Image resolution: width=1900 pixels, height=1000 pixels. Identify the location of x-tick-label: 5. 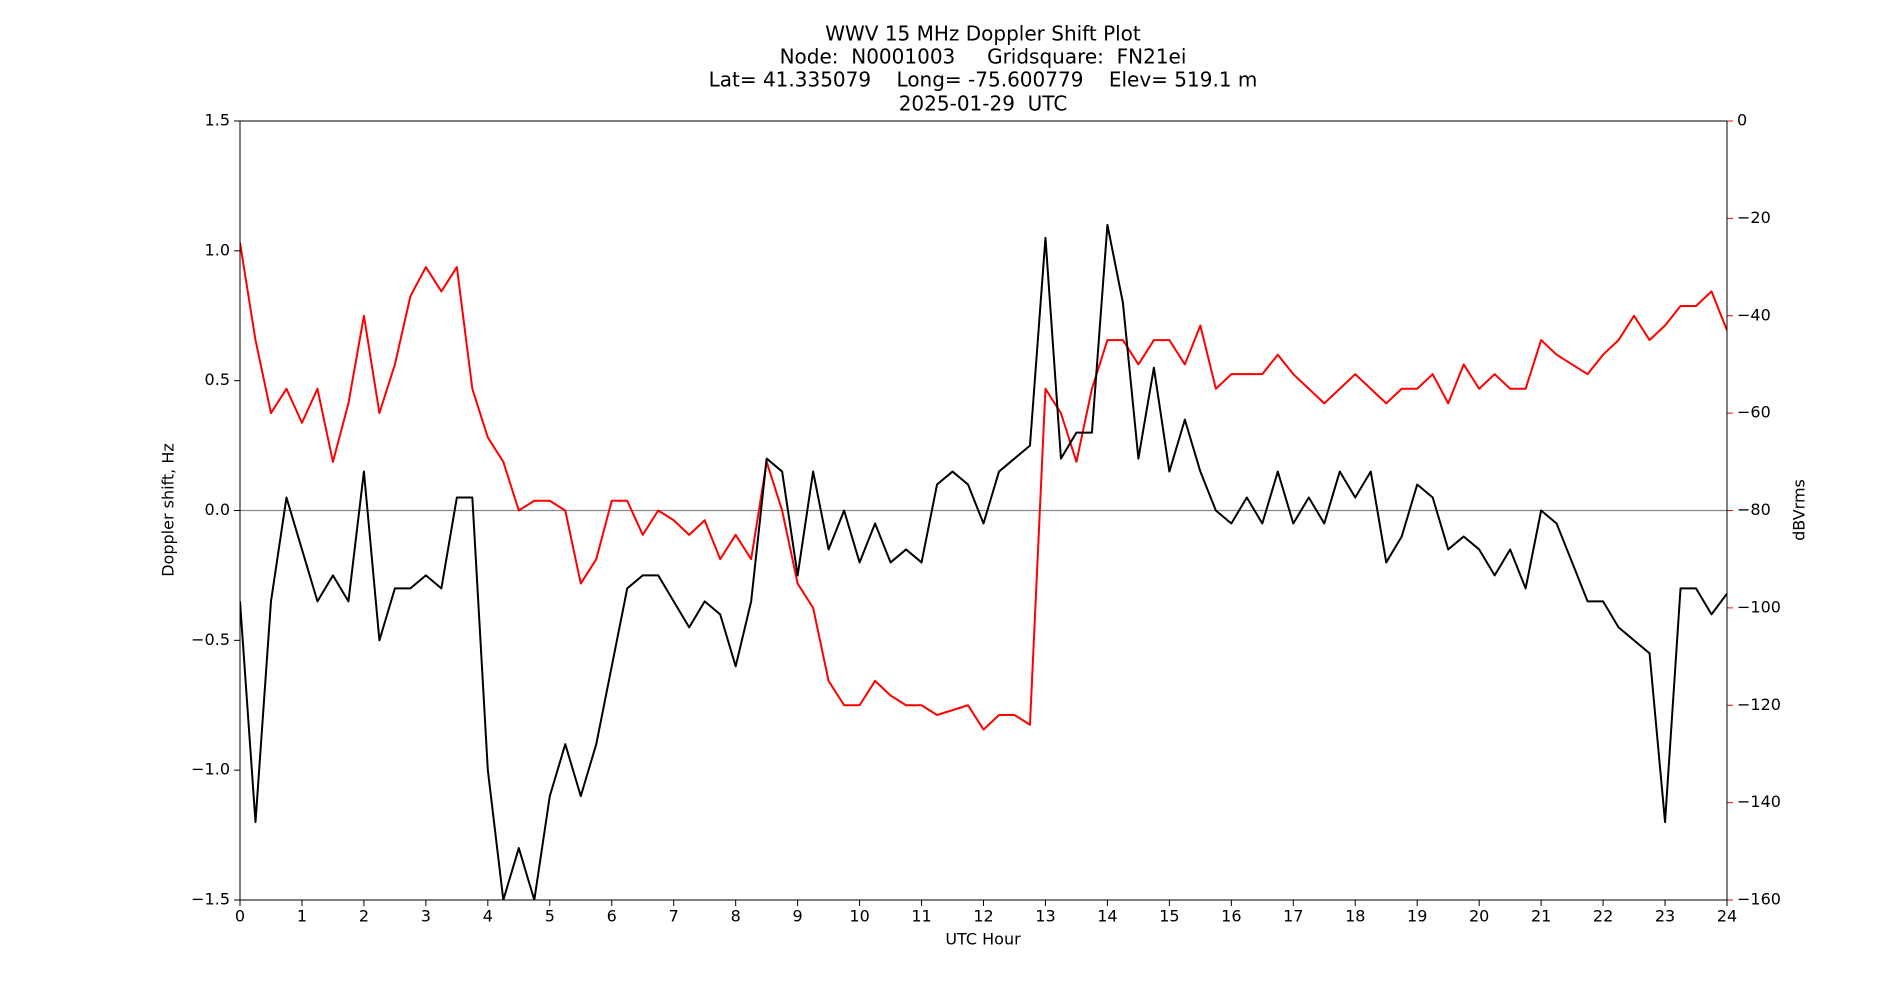
(550, 916).